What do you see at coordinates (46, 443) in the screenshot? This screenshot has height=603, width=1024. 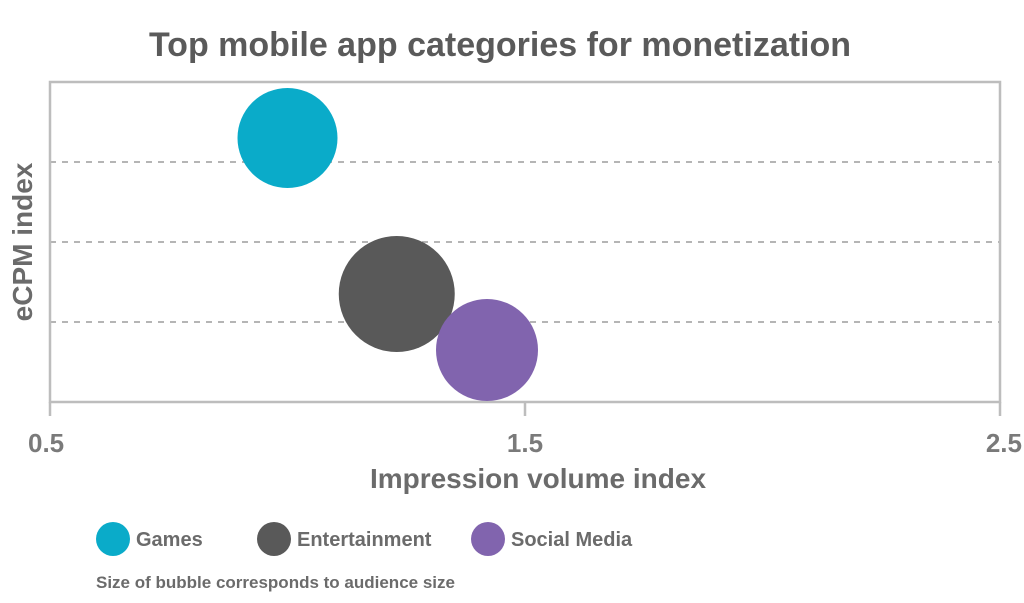 I see `x-tick-label-0: 0.5` at bounding box center [46, 443].